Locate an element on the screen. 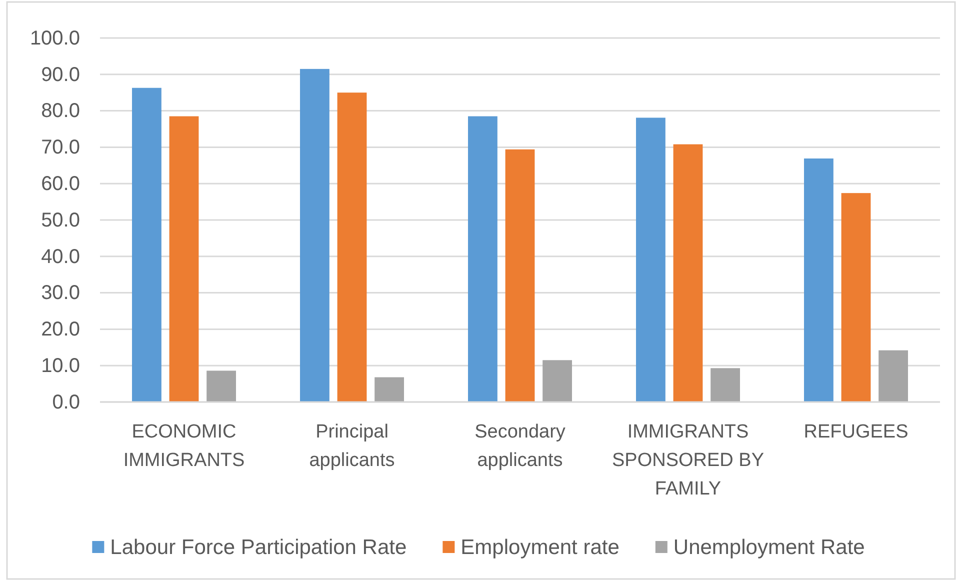  y-tick-label: 100.0 is located at coordinates (55, 38).